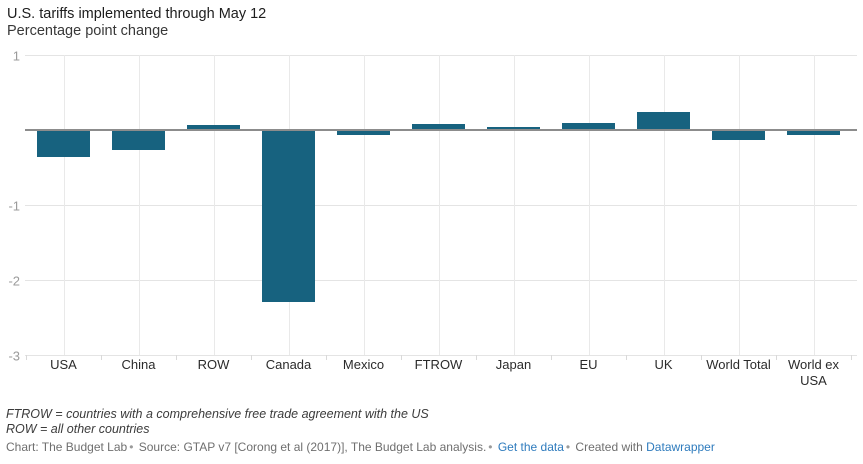  I want to click on x-axis-label-world-total: World Total, so click(738, 364).